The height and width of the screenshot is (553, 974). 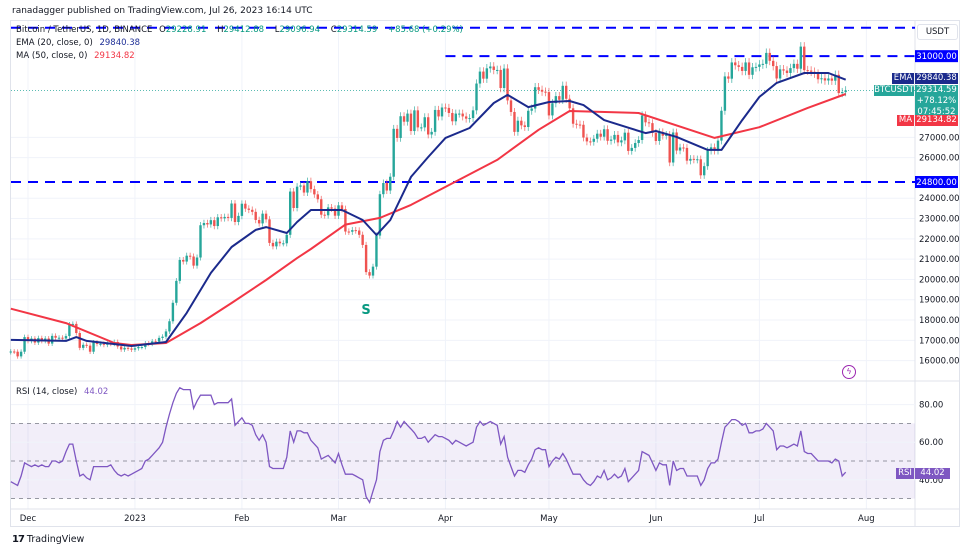 What do you see at coordinates (939, 159) in the screenshot?
I see `price-axis-label: 26000.00` at bounding box center [939, 159].